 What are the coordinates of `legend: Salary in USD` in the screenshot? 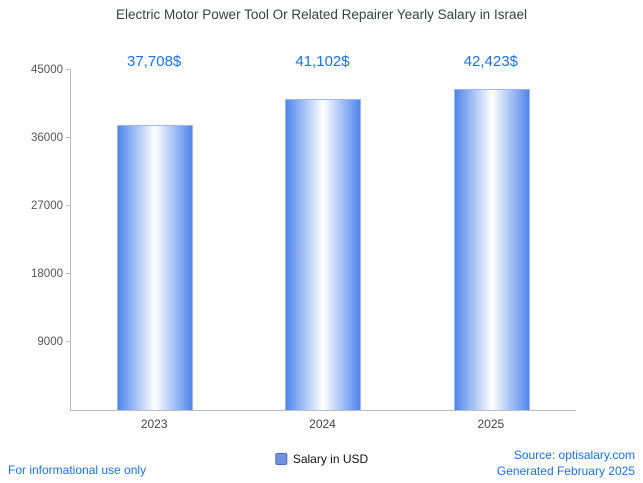 It's located at (321, 459).